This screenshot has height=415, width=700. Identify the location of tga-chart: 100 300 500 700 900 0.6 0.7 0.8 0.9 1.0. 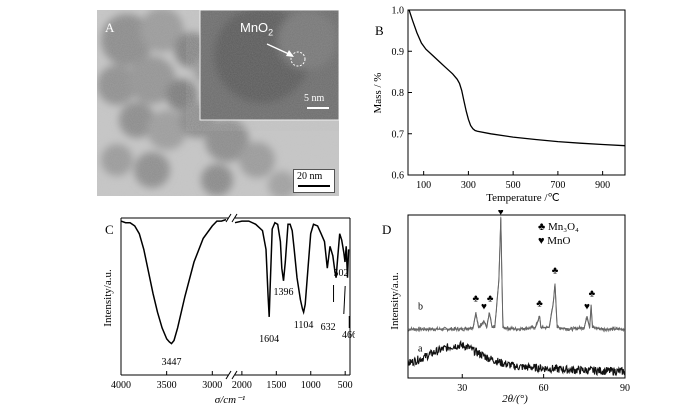
(509, 98).